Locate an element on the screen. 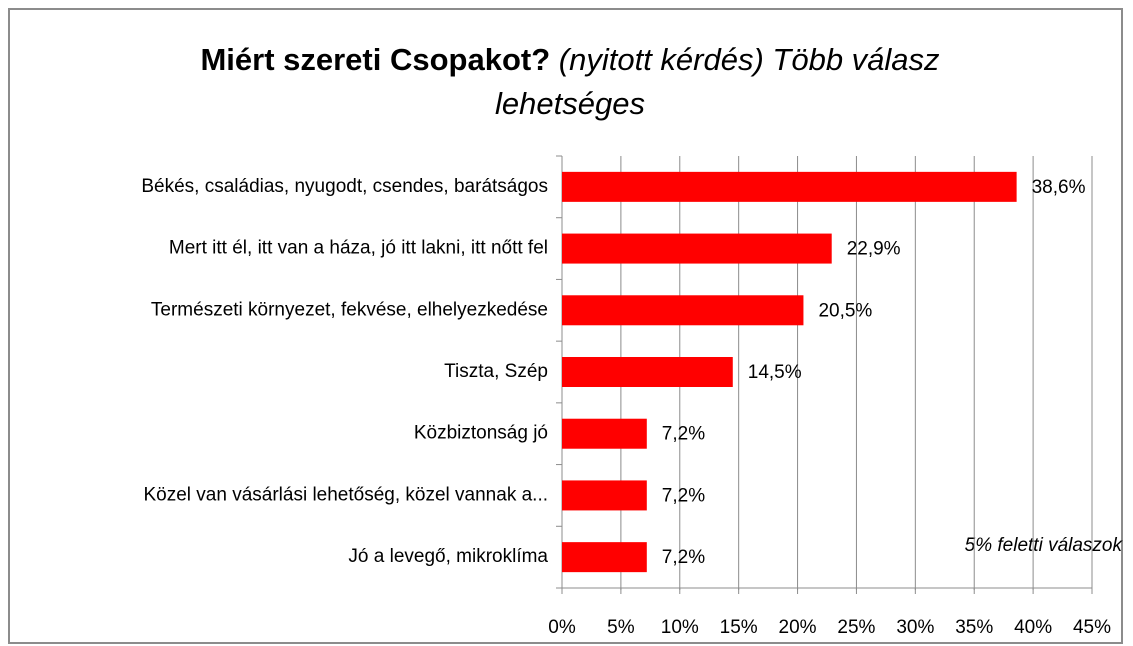  annotation: 5% feletti válaszok is located at coordinates (1044, 545).